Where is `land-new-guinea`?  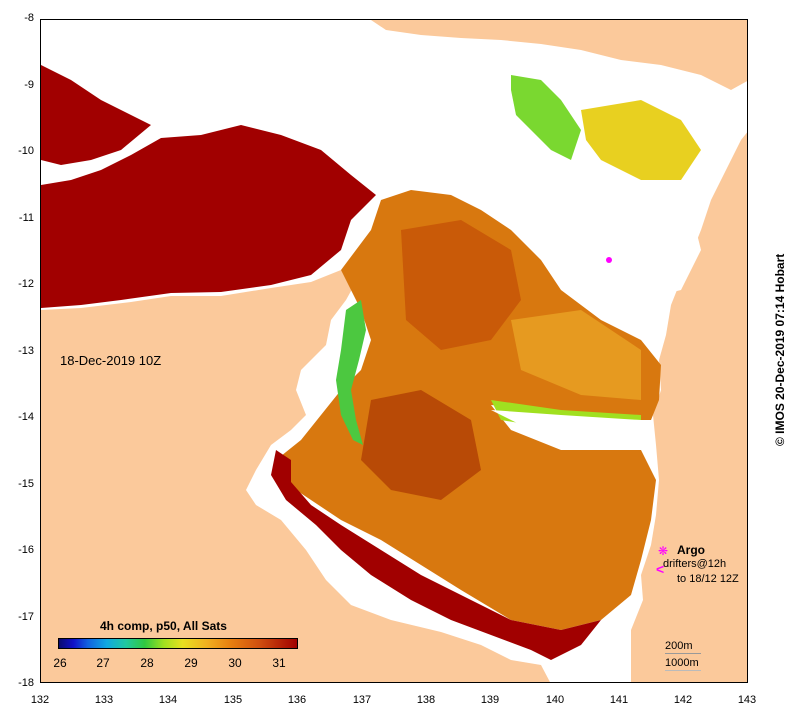 land-new-guinea is located at coordinates (559, 55).